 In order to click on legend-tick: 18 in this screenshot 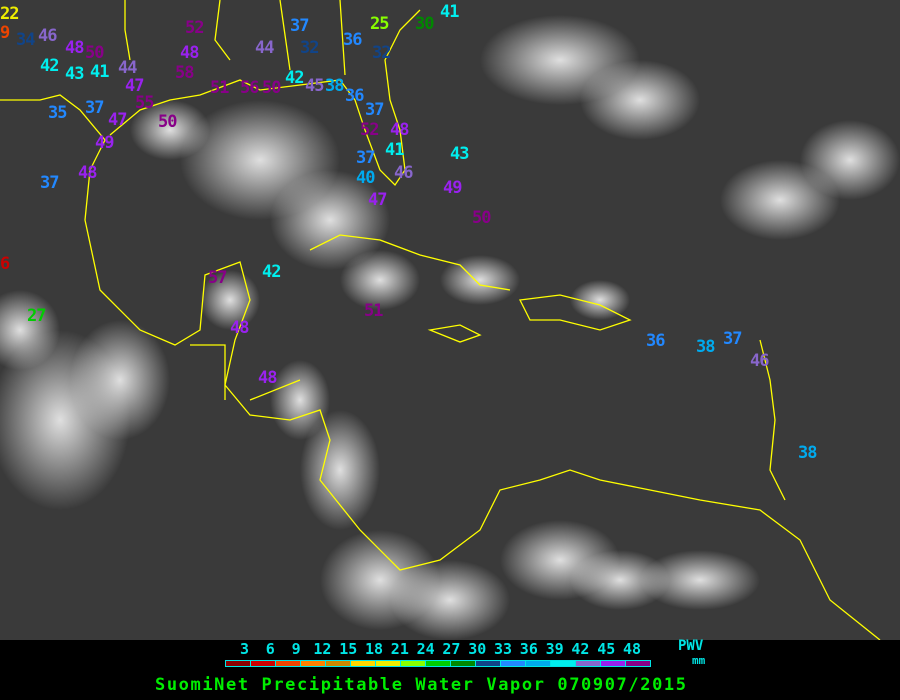, I will do `click(374, 649)`.